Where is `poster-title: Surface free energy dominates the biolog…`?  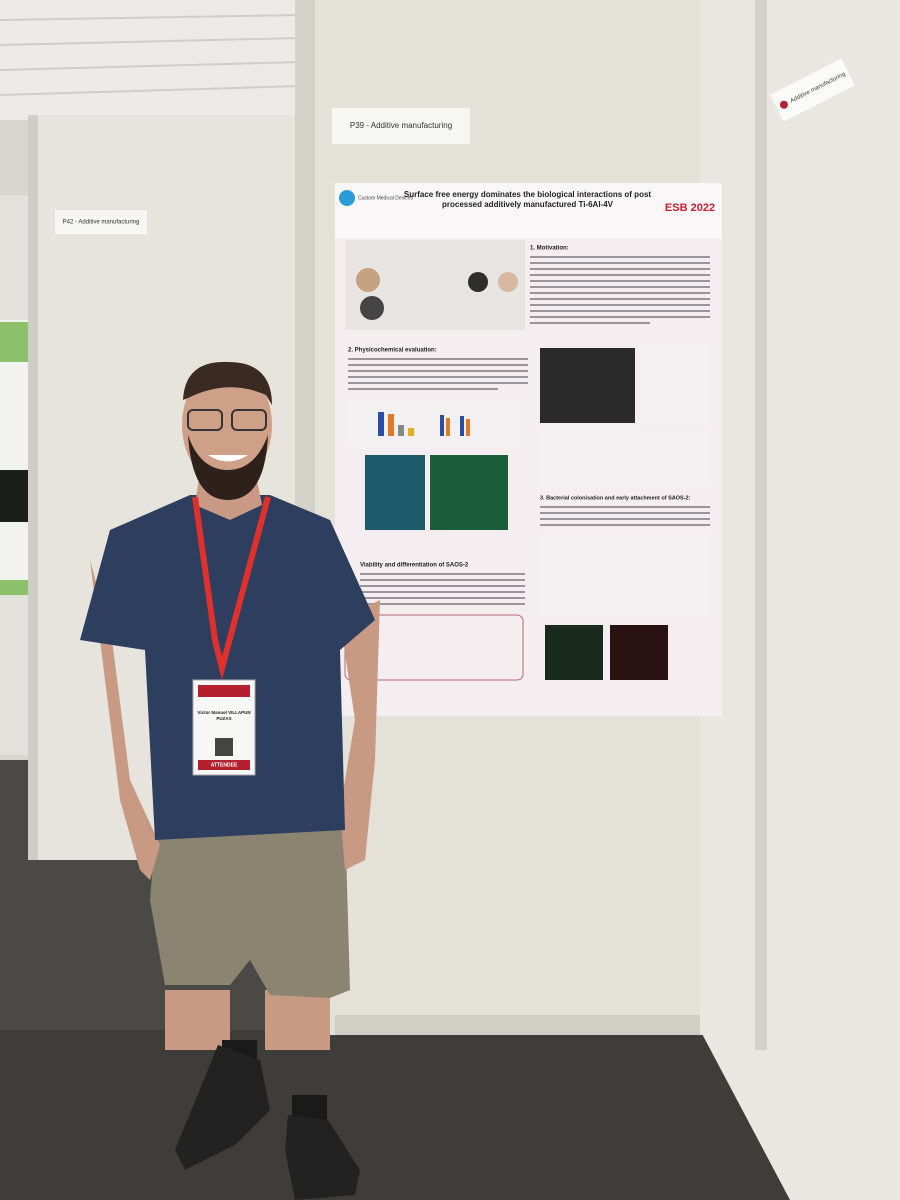
poster-title: Surface free energy dominates the biolog… is located at coordinates (527, 199).